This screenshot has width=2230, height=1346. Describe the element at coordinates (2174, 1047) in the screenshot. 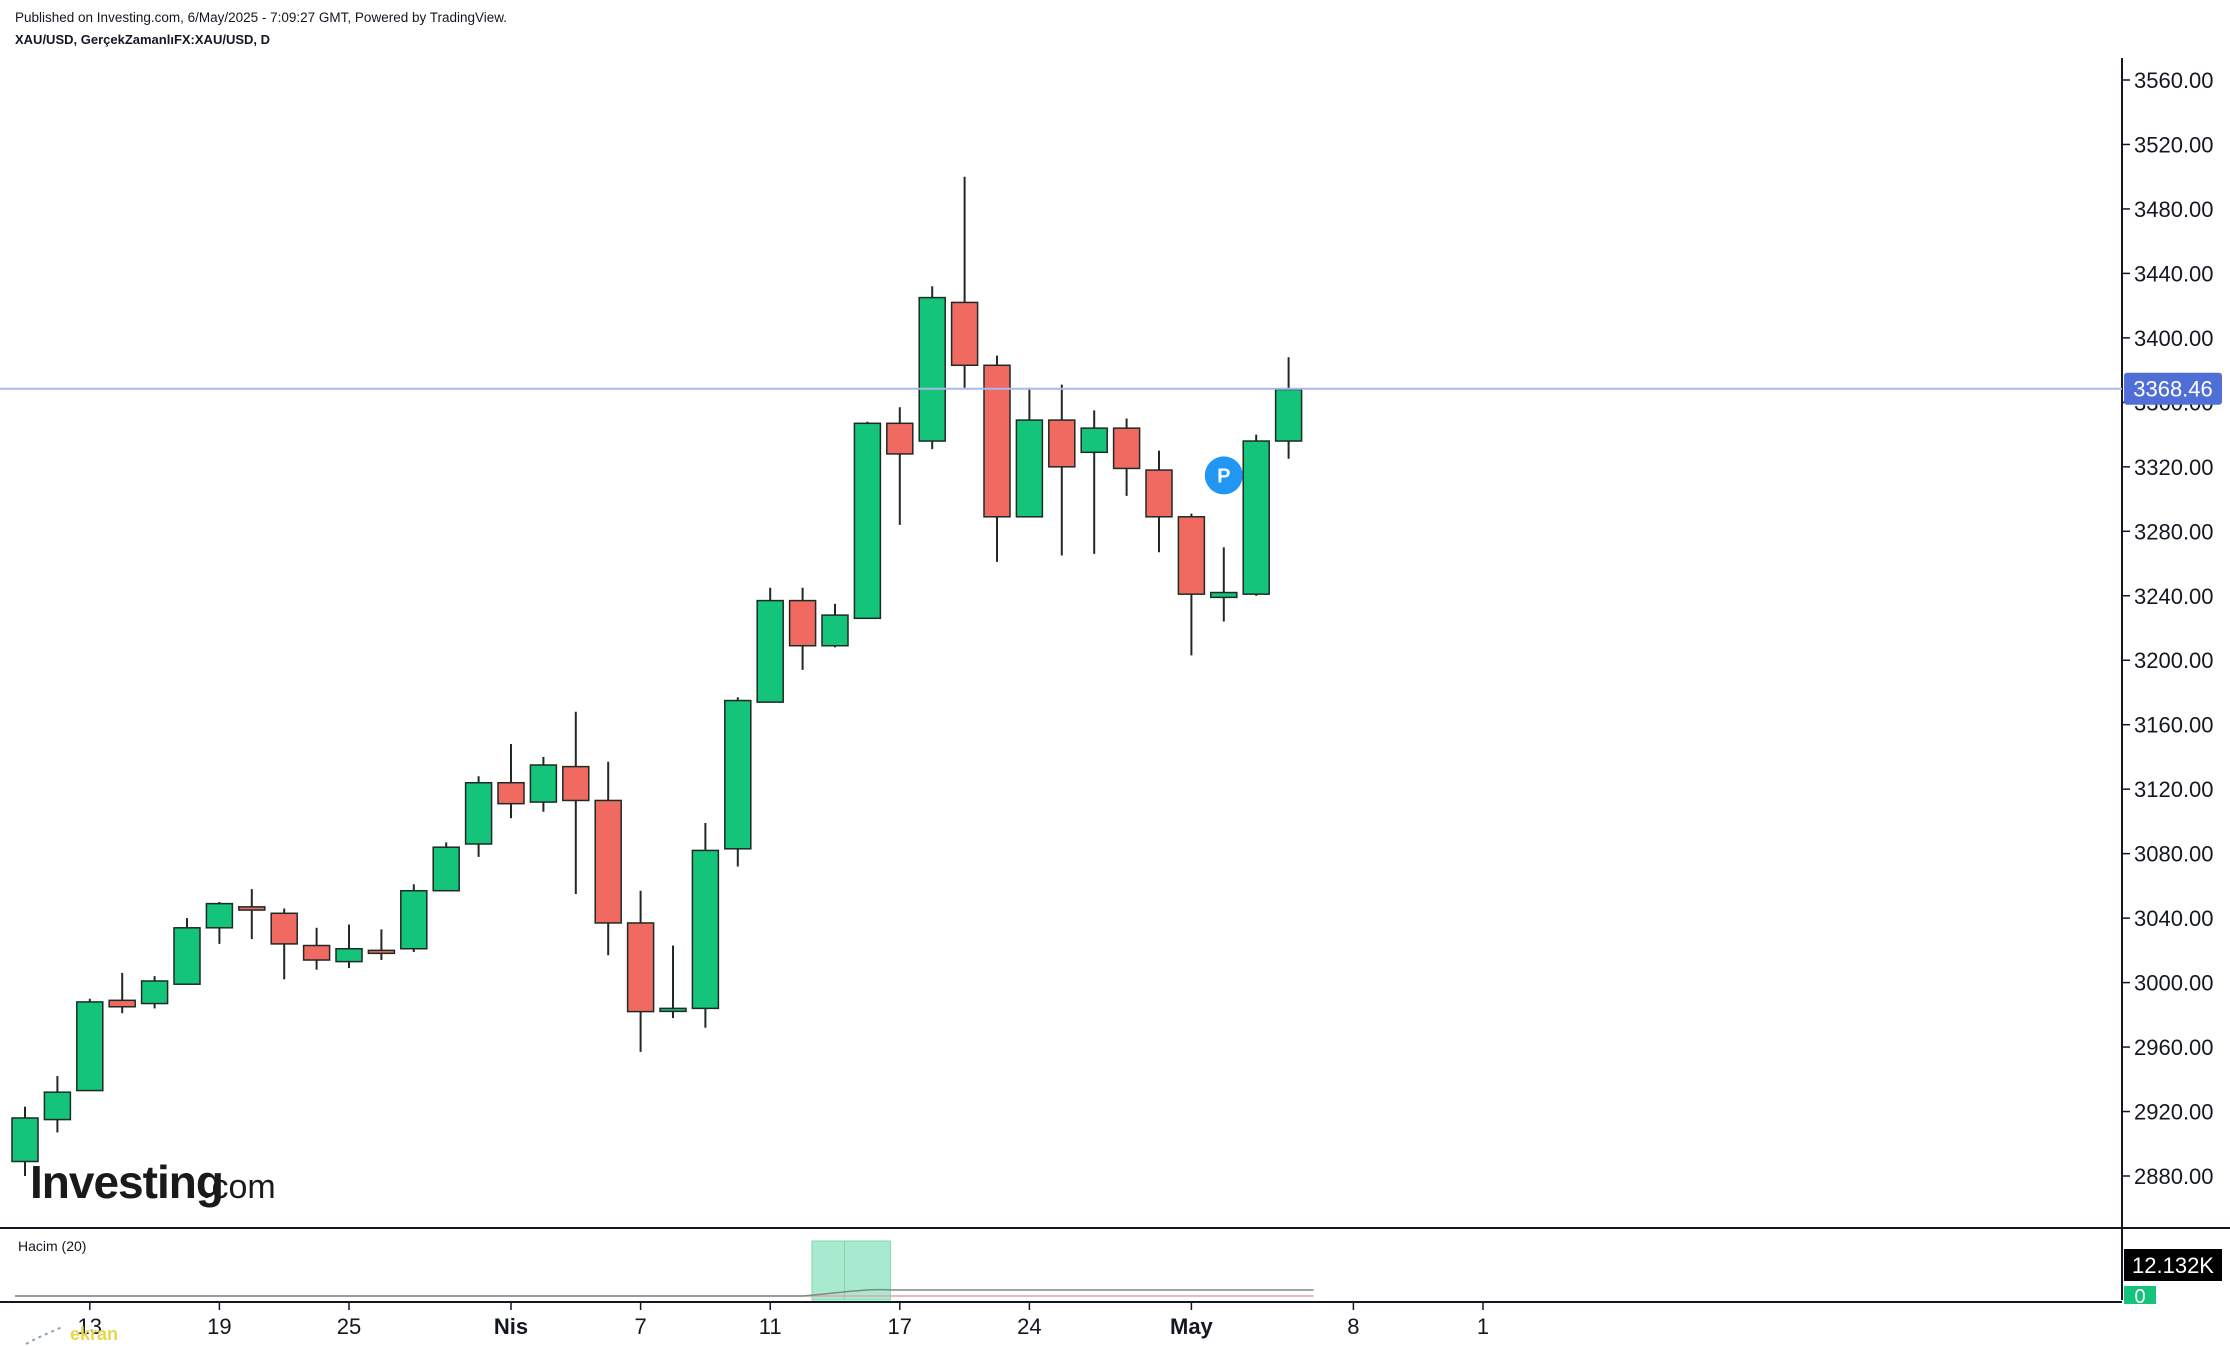

I see `price-tick-label: 2960.00` at that location.